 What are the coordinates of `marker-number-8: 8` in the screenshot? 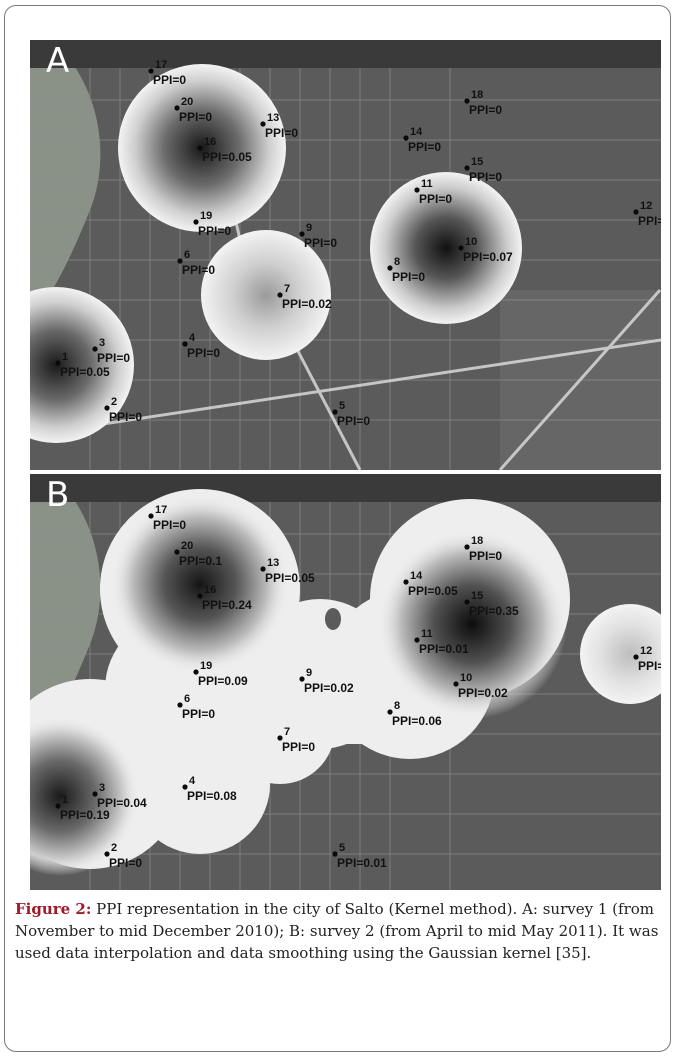 It's located at (397, 706).